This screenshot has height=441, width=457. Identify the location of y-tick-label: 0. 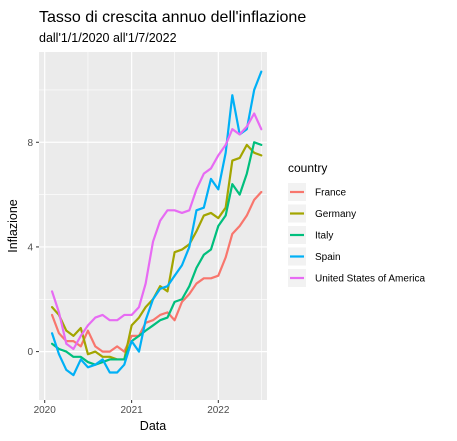
(30, 352).